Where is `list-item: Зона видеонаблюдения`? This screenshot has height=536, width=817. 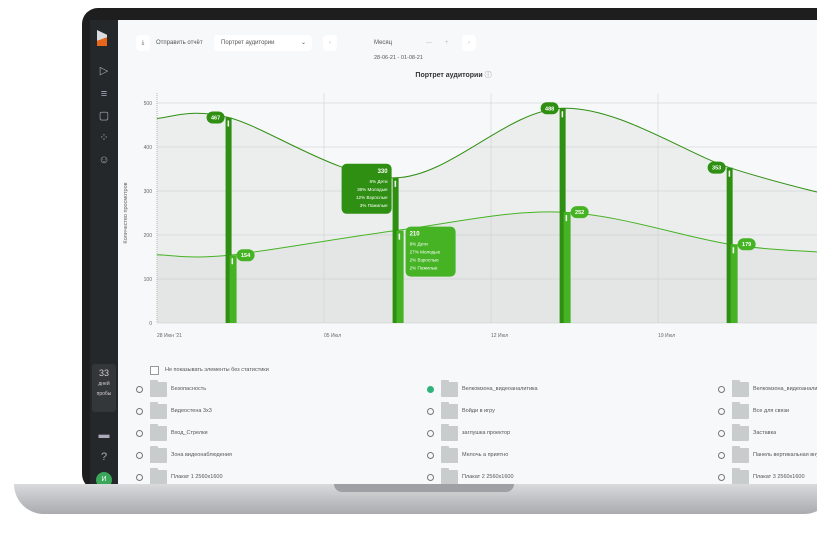
list-item: Зона видеонаблюдения is located at coordinates (184, 454).